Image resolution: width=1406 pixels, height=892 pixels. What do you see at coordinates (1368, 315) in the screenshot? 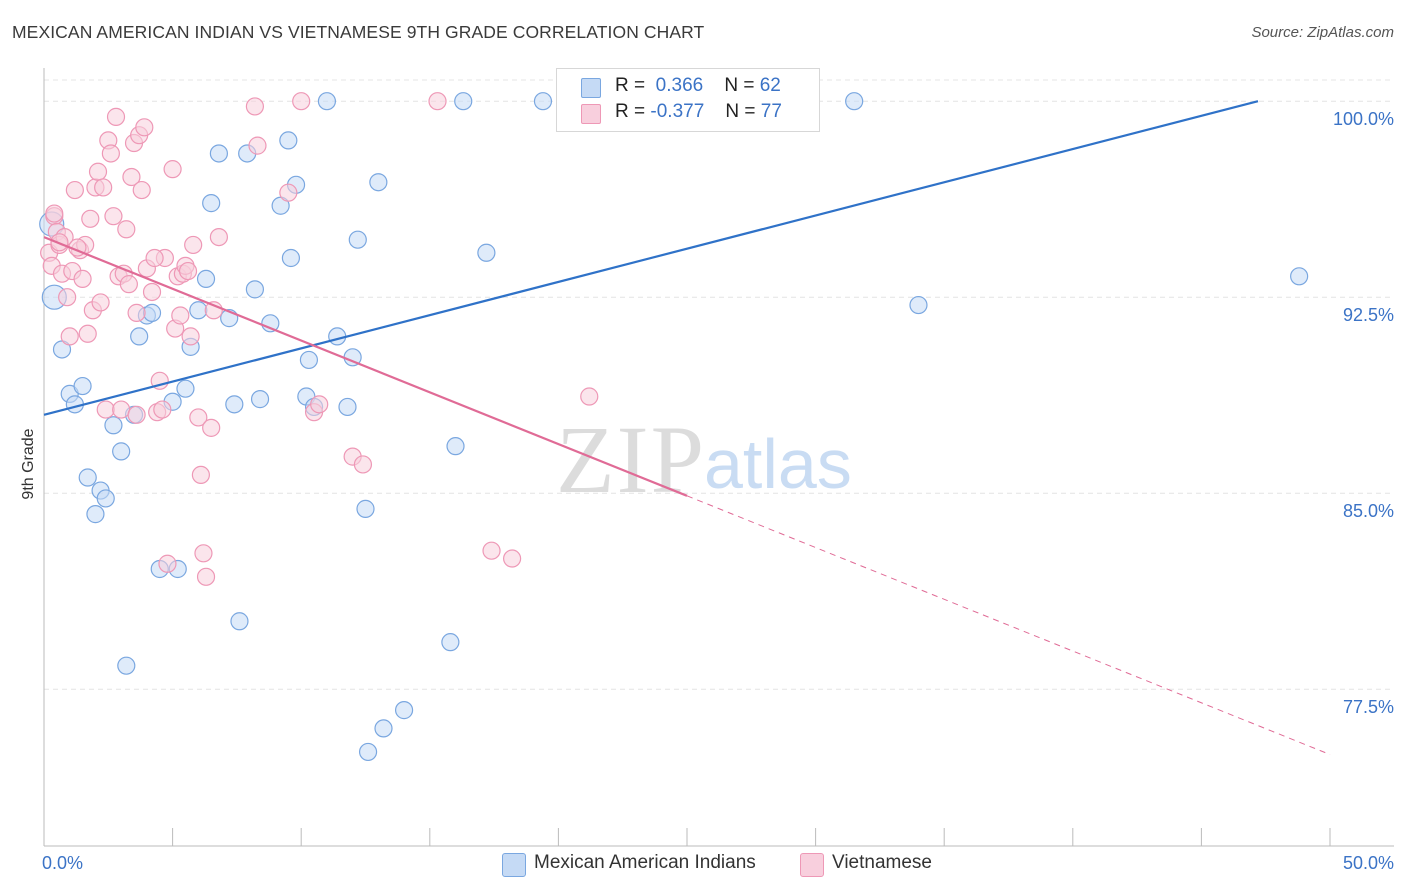
I see `y-tick-label: 92.5%` at bounding box center [1368, 315].